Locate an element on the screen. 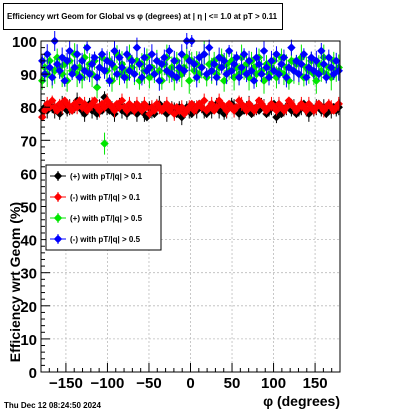 This screenshot has height=414, width=400. legend-box is located at coordinates (103, 207).